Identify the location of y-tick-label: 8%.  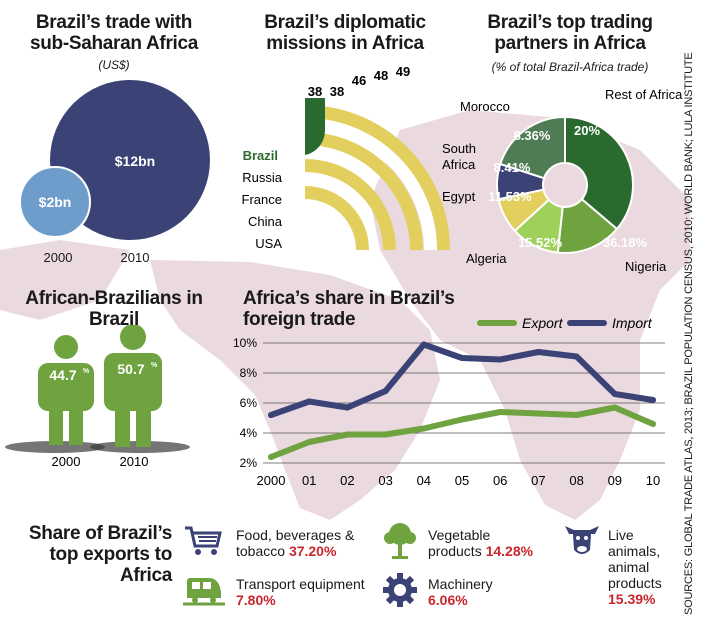
(249, 373).